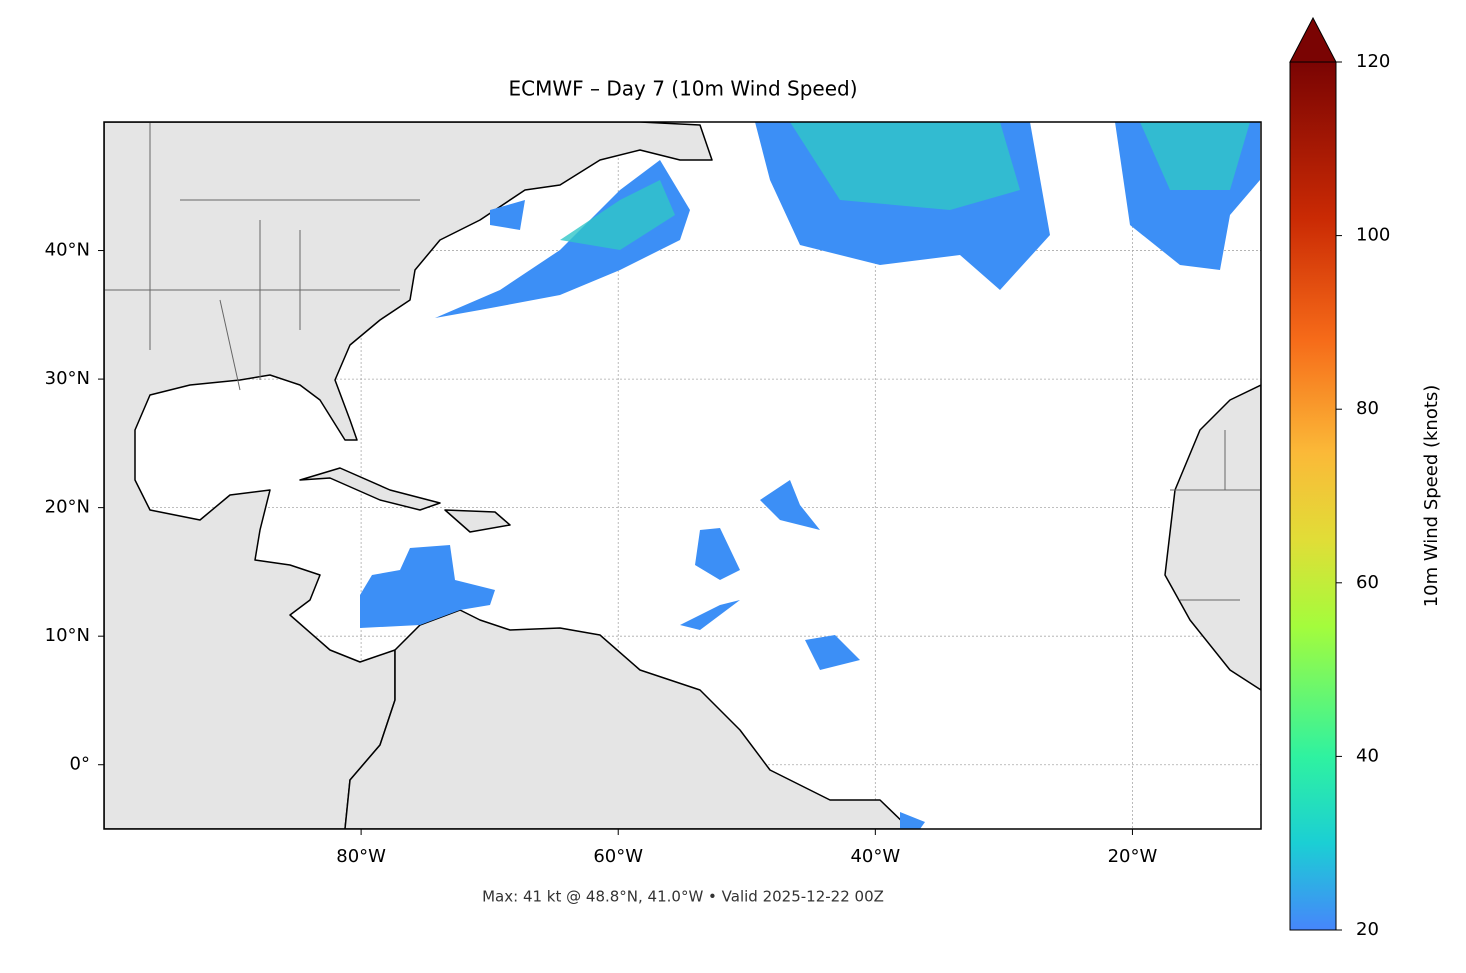  What do you see at coordinates (370, 489) in the screenshot?
I see `cuba` at bounding box center [370, 489].